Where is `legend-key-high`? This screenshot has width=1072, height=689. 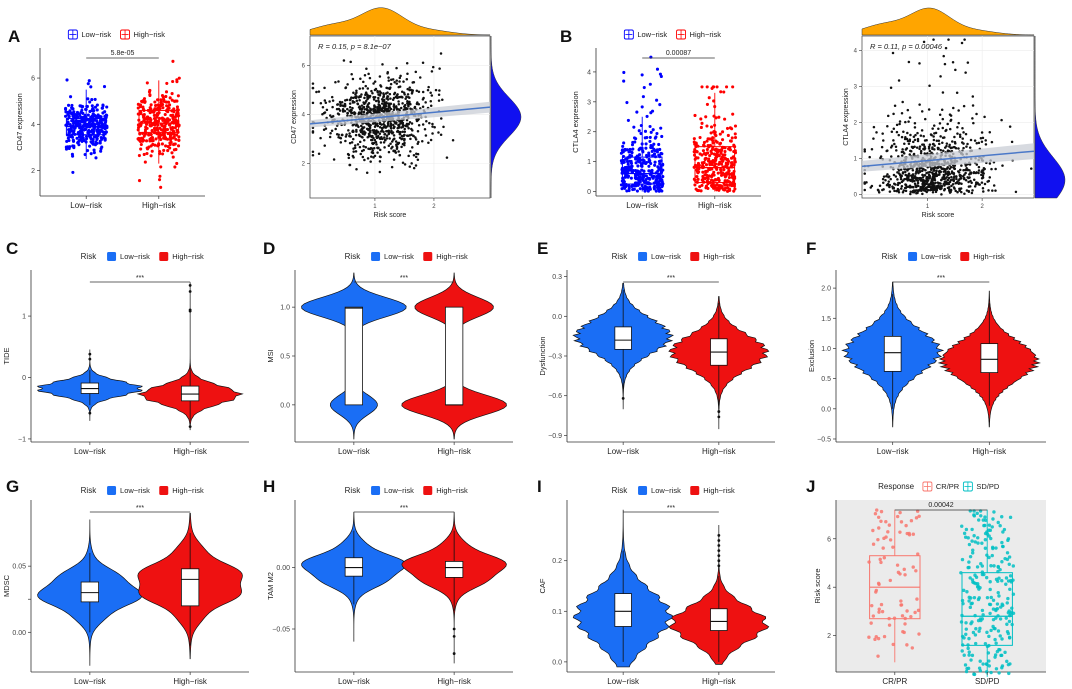 legend-key-high is located at coordinates (695, 256).